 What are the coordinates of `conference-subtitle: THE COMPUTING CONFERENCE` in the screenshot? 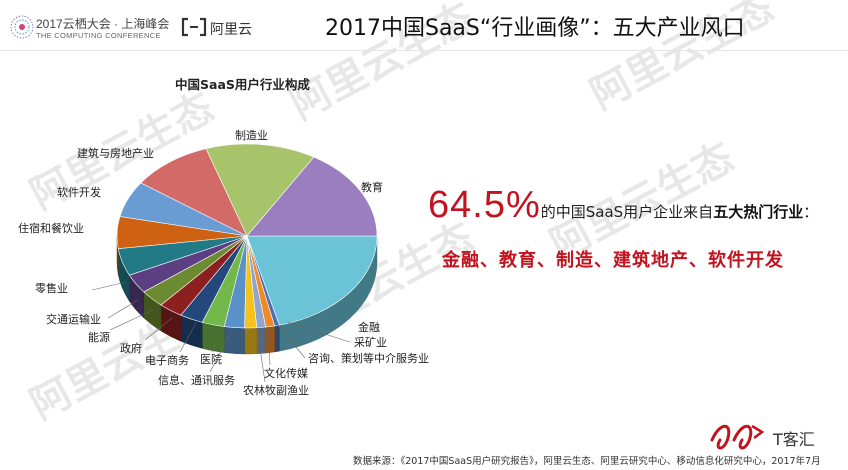 It's located at (98, 35).